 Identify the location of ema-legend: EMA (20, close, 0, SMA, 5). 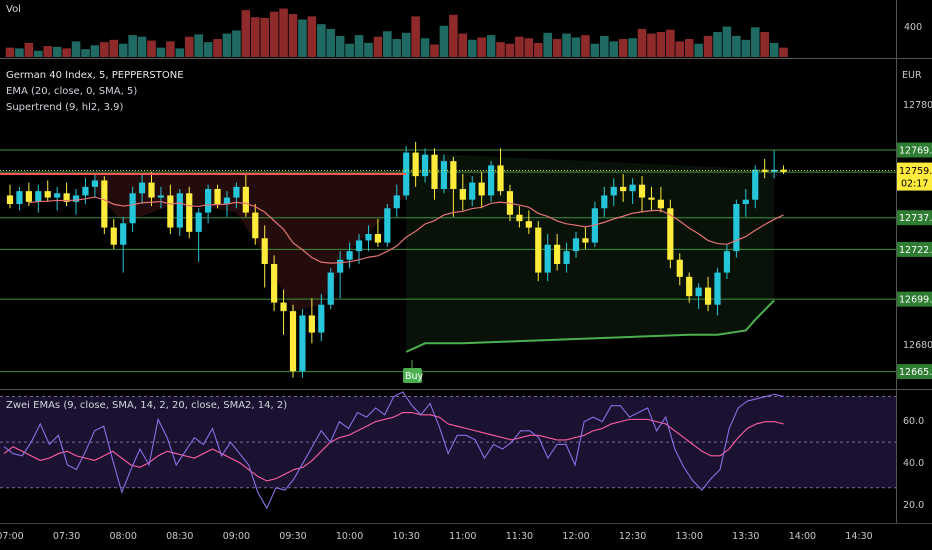
(71, 91).